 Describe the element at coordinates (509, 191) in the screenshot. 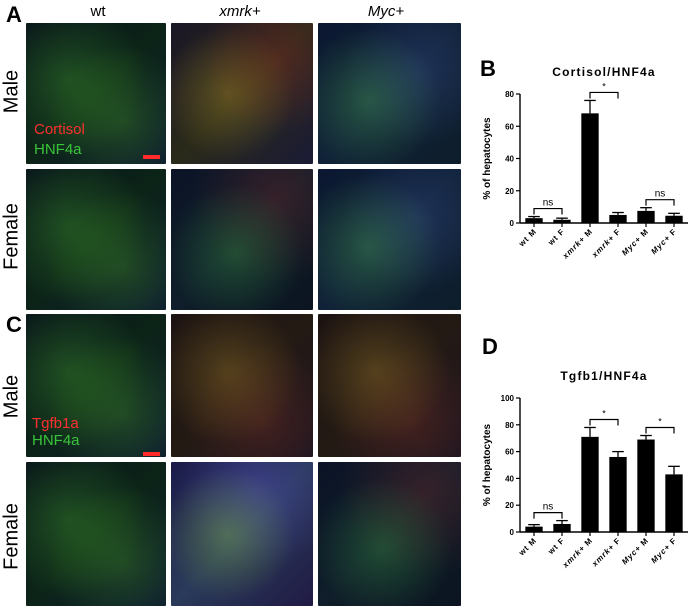

I see `chart-b-y-tick-label: 20` at that location.